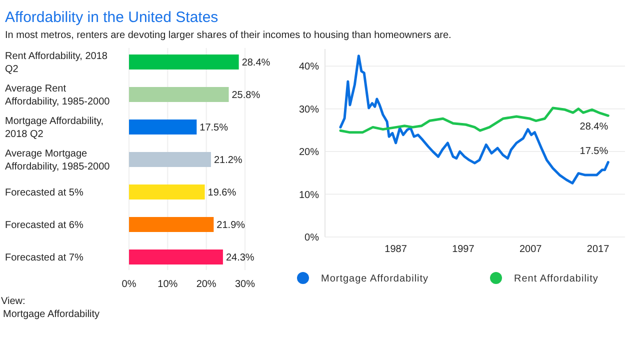 The height and width of the screenshot is (337, 631). Describe the element at coordinates (256, 63) in the screenshot. I see `data-label: 28.4%` at that location.